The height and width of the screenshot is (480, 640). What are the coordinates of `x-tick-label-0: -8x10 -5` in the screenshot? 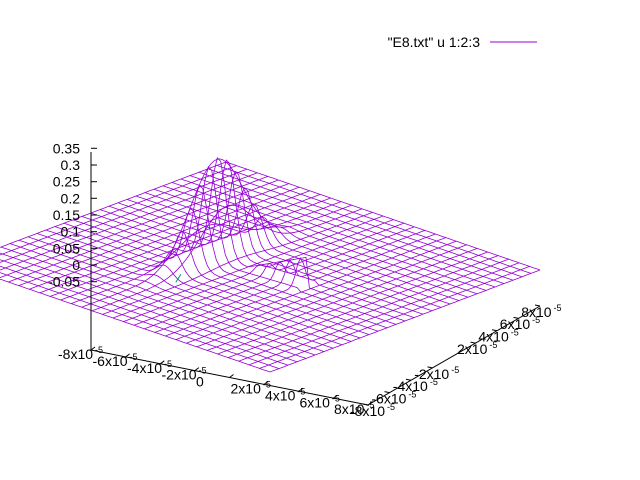 It's located at (80, 353).